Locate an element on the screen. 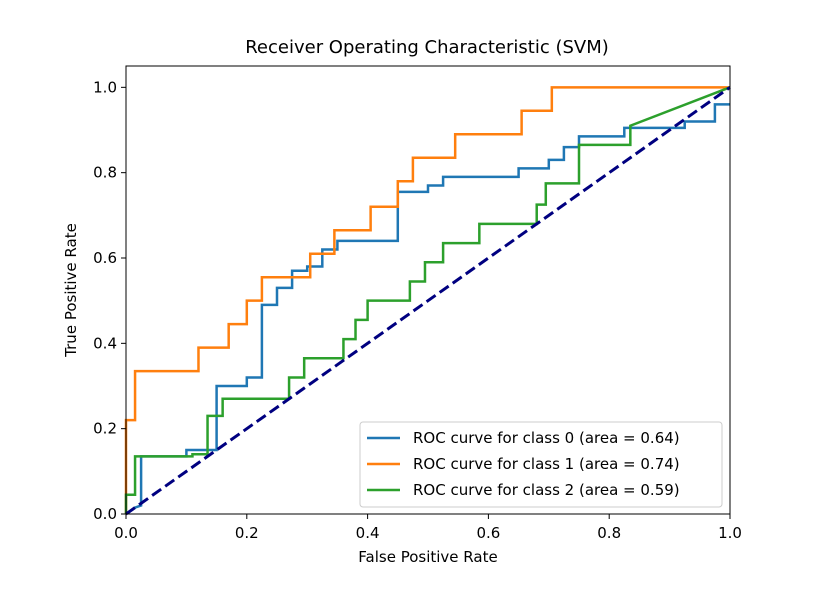 The width and height of the screenshot is (829, 613). x-axis-label: False Positive Rate is located at coordinates (427, 557).